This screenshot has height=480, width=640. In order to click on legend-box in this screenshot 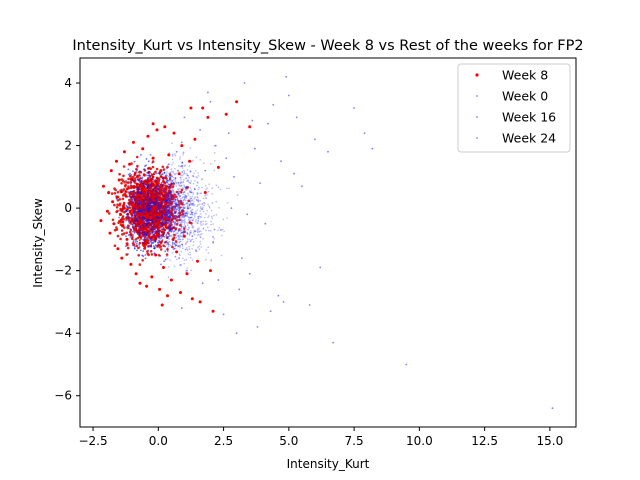, I will do `click(514, 108)`.